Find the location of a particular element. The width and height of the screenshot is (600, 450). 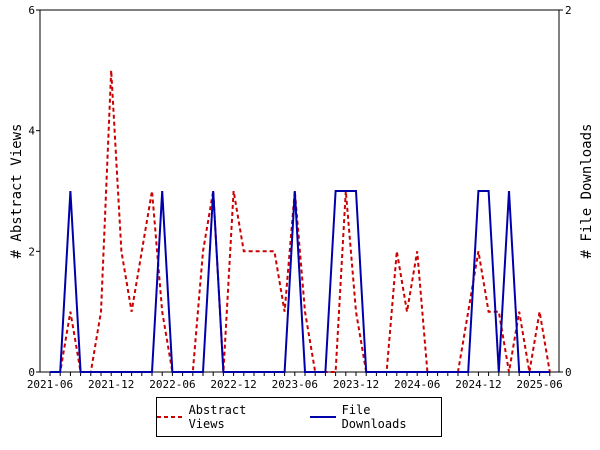

x-tick-label: 2022-12 is located at coordinates (233, 384).